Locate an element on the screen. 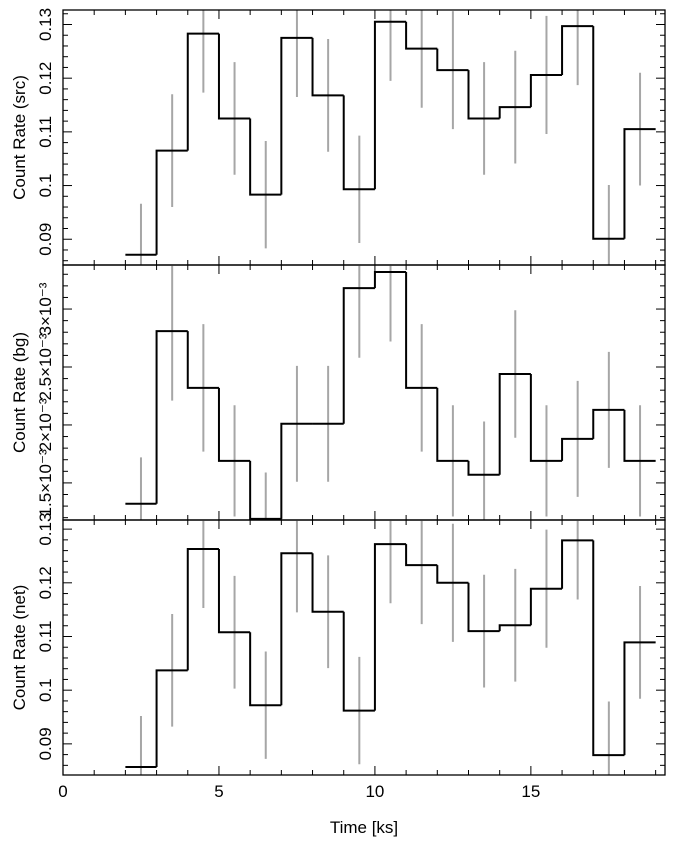 The image size is (676, 846). y-axis-label-net: Count Rate (net) is located at coordinates (19, 648).